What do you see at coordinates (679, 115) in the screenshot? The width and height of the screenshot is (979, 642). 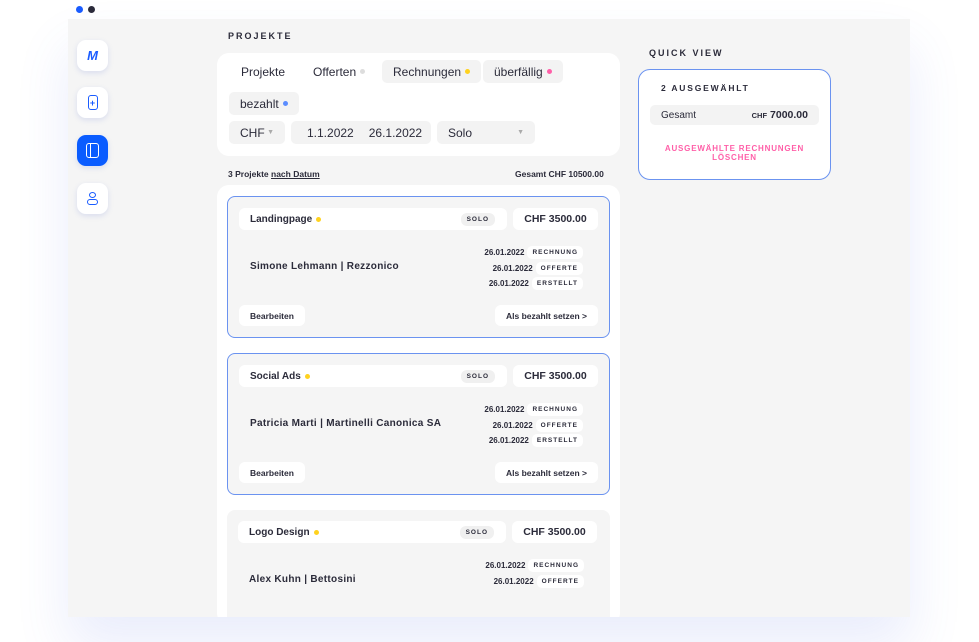 I see `total-label: Gesamt` at bounding box center [679, 115].